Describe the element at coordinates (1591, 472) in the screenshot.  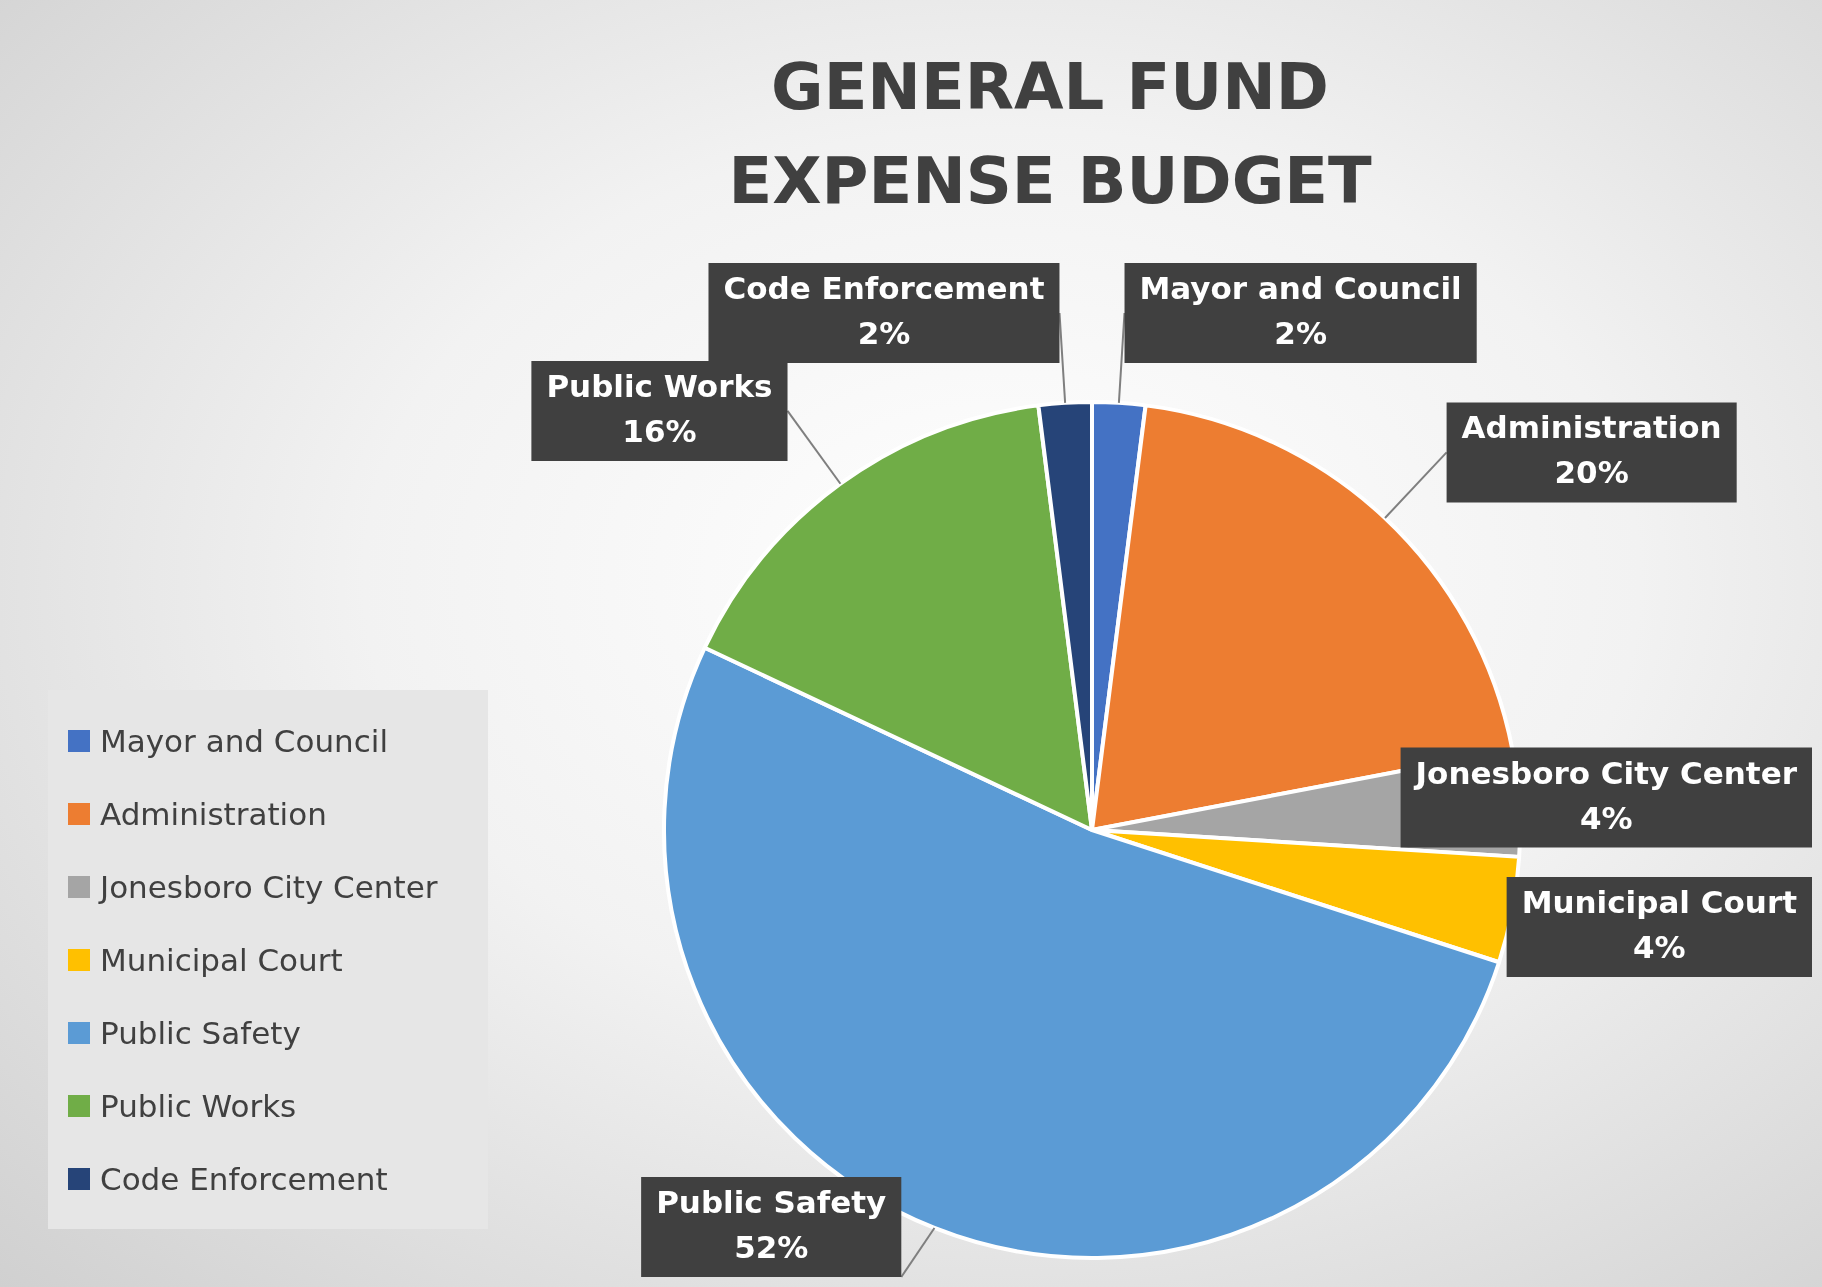
I see `data-label: 20%` at that location.